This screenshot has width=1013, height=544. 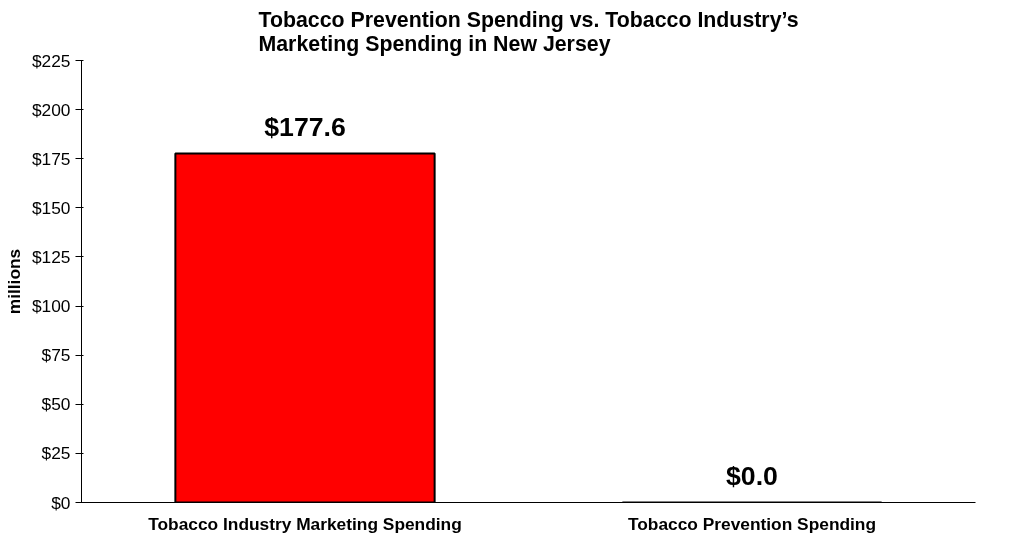 I want to click on y-tick-label: $0, so click(x=61, y=502).